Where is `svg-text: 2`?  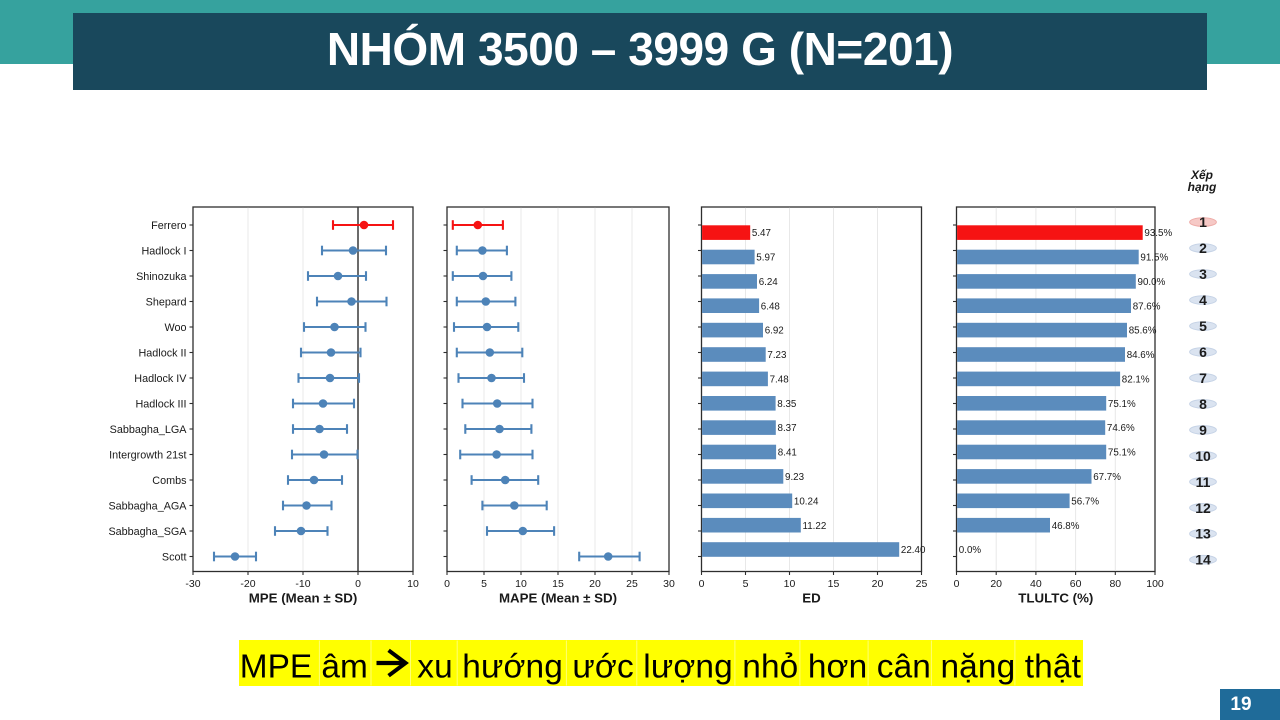 svg-text: 2 is located at coordinates (1203, 248).